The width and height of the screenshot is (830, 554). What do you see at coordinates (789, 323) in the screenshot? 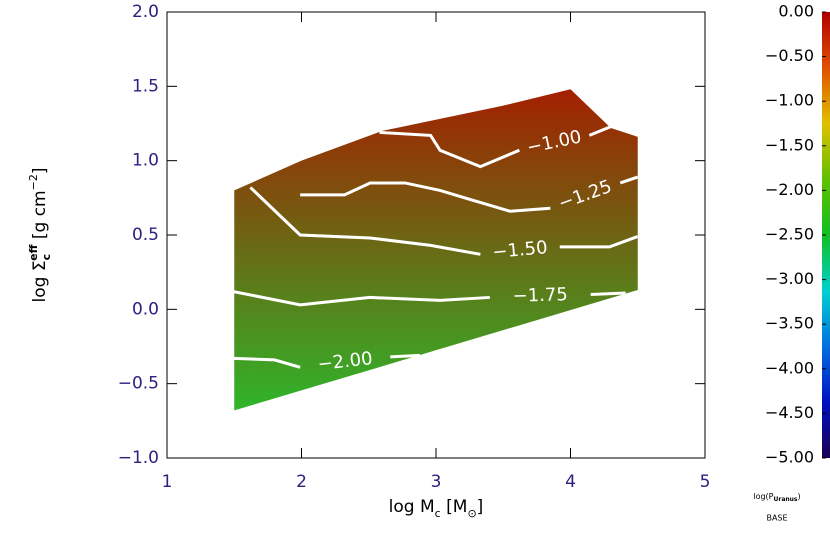
I see `colorbar-tick-label: −3.50` at bounding box center [789, 323].